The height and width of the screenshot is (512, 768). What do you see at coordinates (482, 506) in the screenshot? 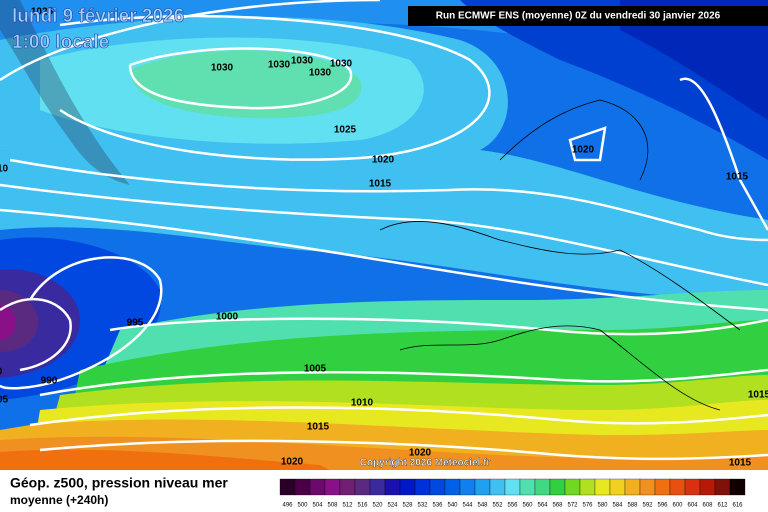
I see `legend-label: 548` at bounding box center [482, 506].